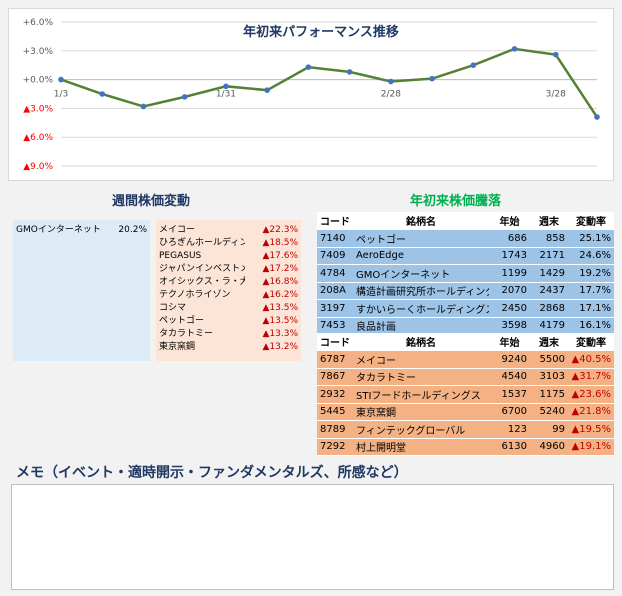 Image resolution: width=622 pixels, height=596 pixels. What do you see at coordinates (335, 273) in the screenshot?
I see `stock-code: 4784` at bounding box center [335, 273].